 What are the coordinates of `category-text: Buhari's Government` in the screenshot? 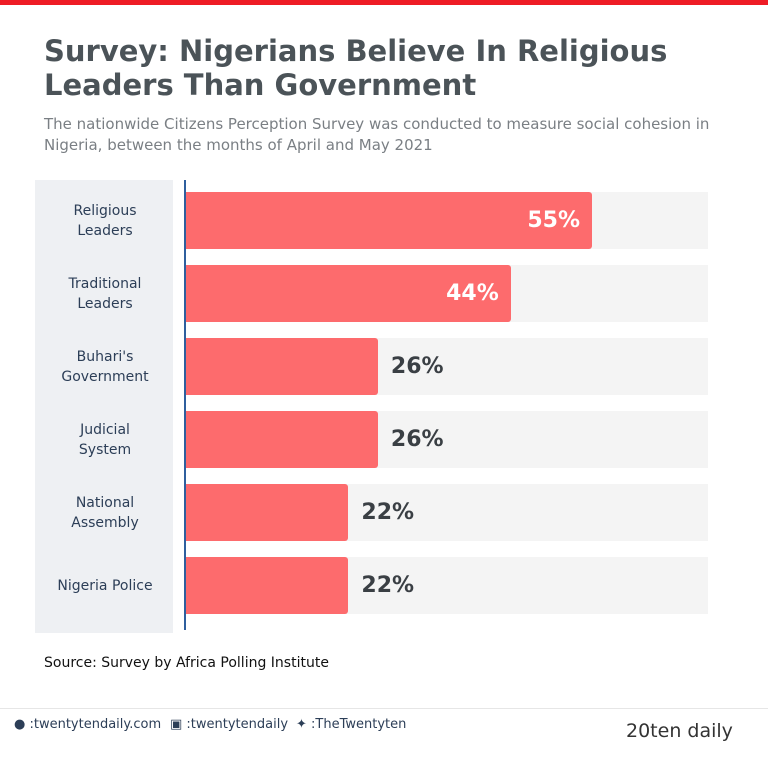 It's located at (105, 366).